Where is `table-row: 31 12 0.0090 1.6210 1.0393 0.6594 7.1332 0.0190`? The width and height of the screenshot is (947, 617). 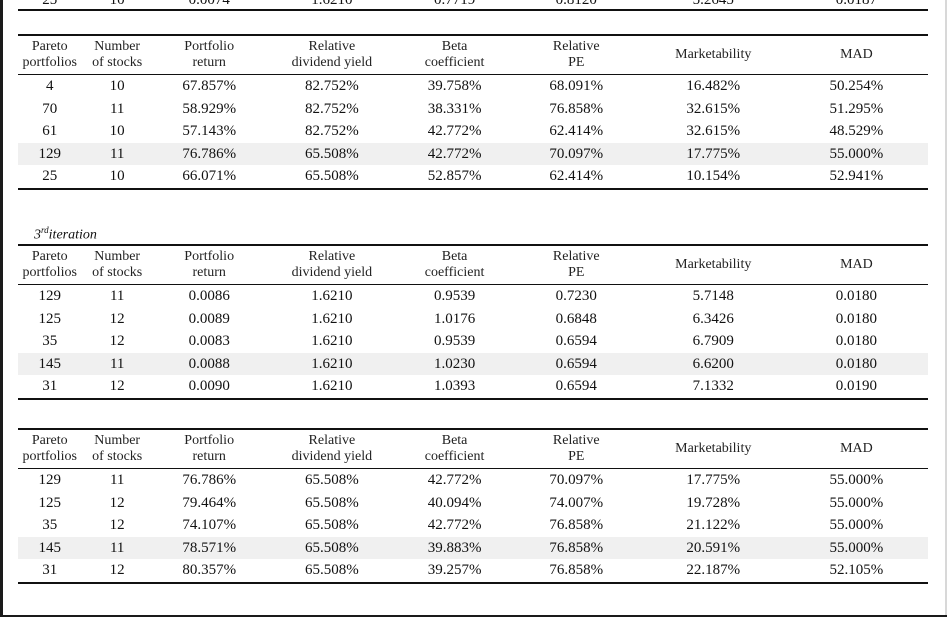 table-row: 31 12 0.0090 1.6210 1.0393 0.6594 7.1332 0.0190 is located at coordinates (473, 387).